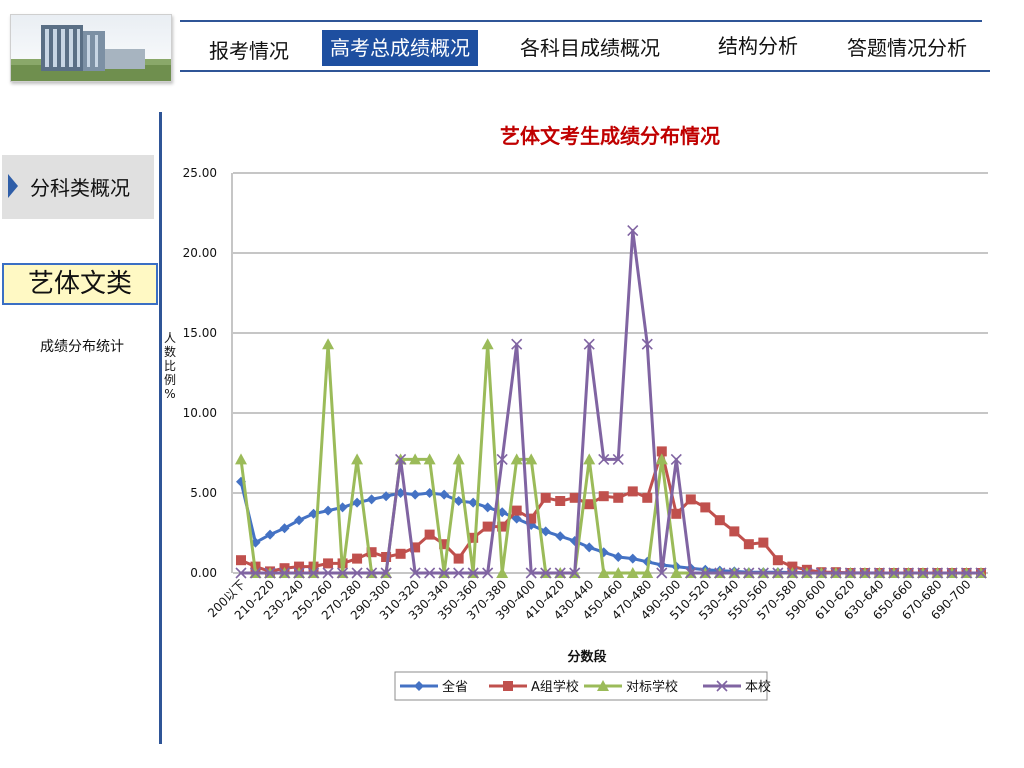 Image resolution: width=1024 pixels, height=768 pixels. What do you see at coordinates (200, 333) in the screenshot?
I see `y-tick-label: 15.00` at bounding box center [200, 333].